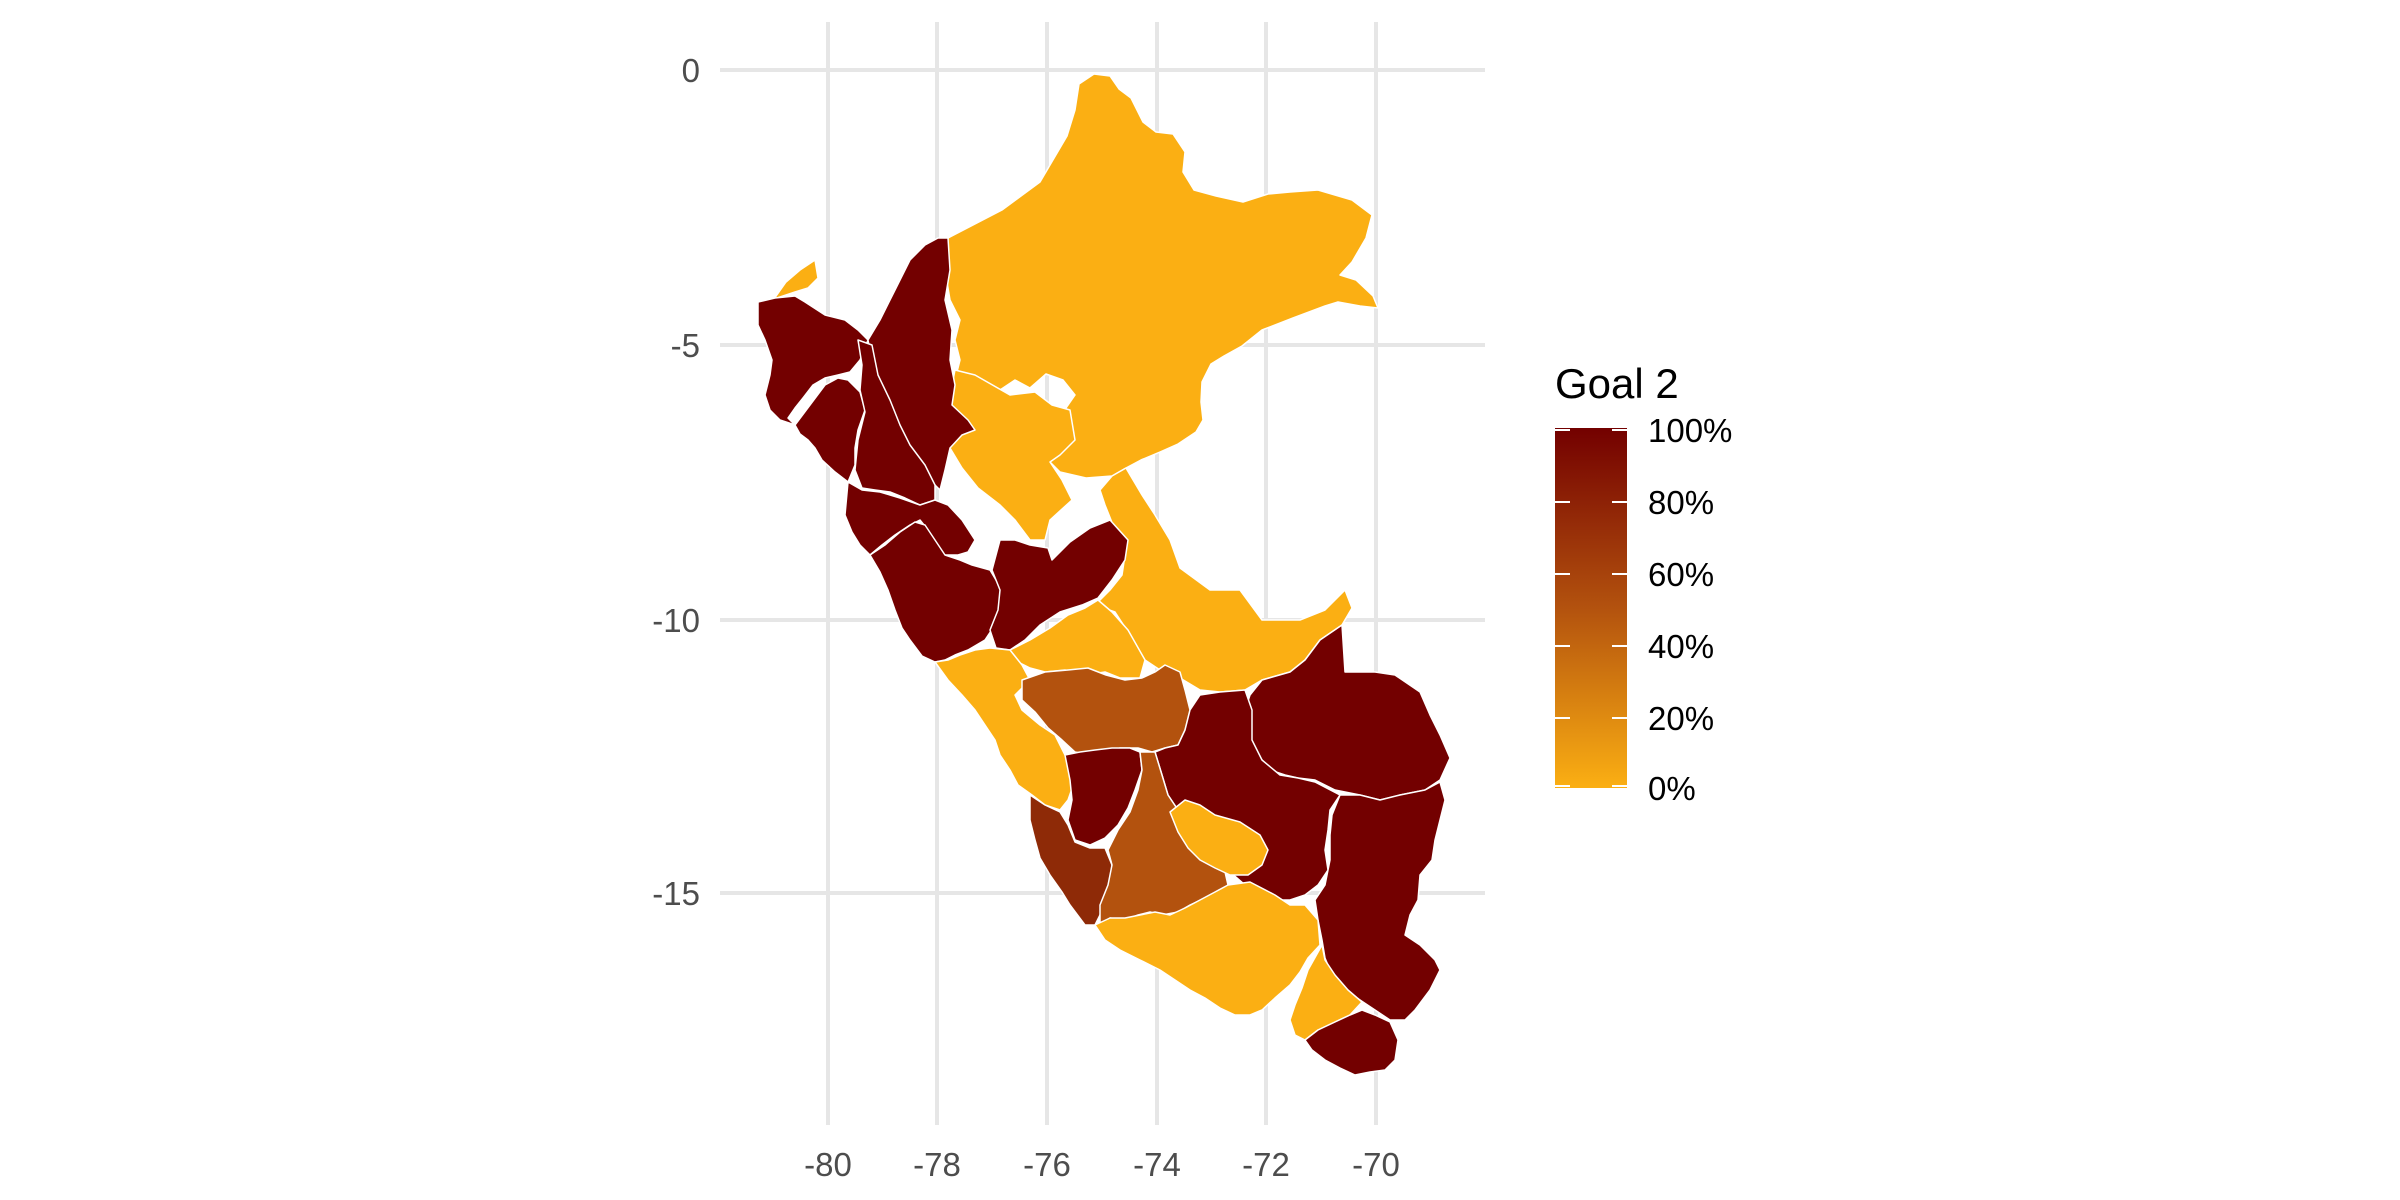 The image size is (2400, 1200). What do you see at coordinates (1266, 1164) in the screenshot?
I see `x-tick-label: -72` at bounding box center [1266, 1164].